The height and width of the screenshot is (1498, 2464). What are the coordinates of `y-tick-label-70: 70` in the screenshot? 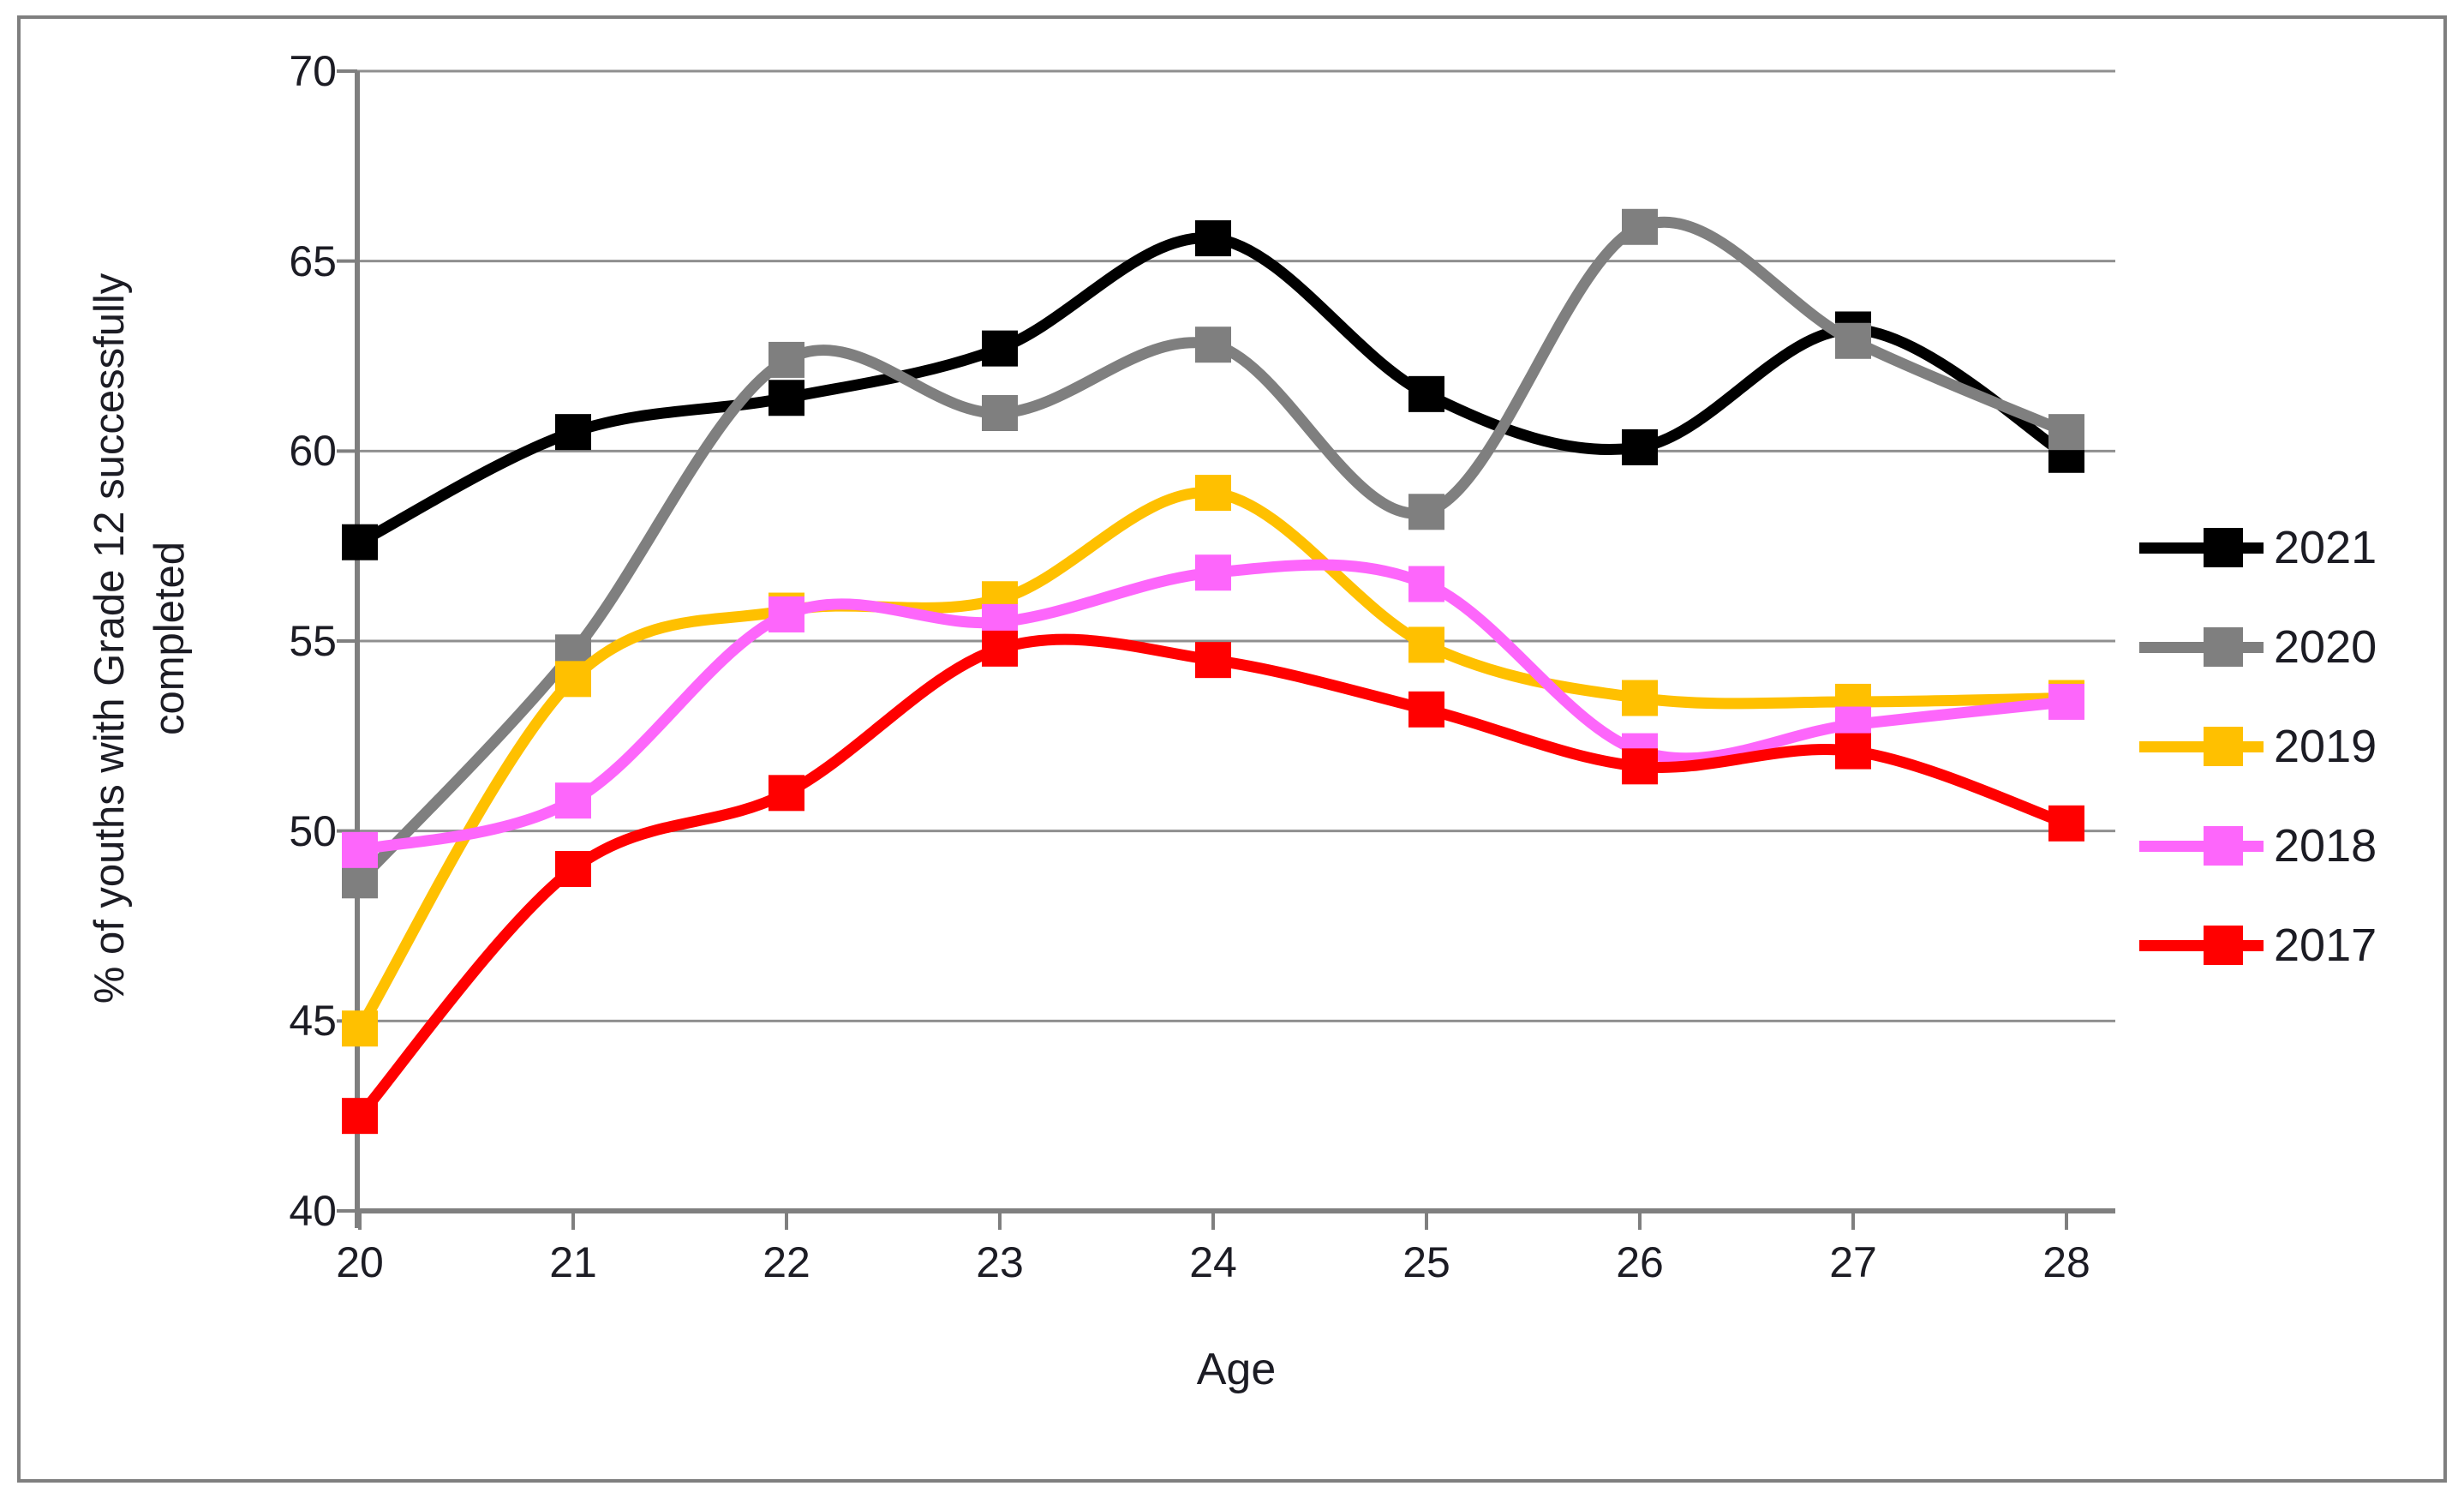 It's located at (313, 71).